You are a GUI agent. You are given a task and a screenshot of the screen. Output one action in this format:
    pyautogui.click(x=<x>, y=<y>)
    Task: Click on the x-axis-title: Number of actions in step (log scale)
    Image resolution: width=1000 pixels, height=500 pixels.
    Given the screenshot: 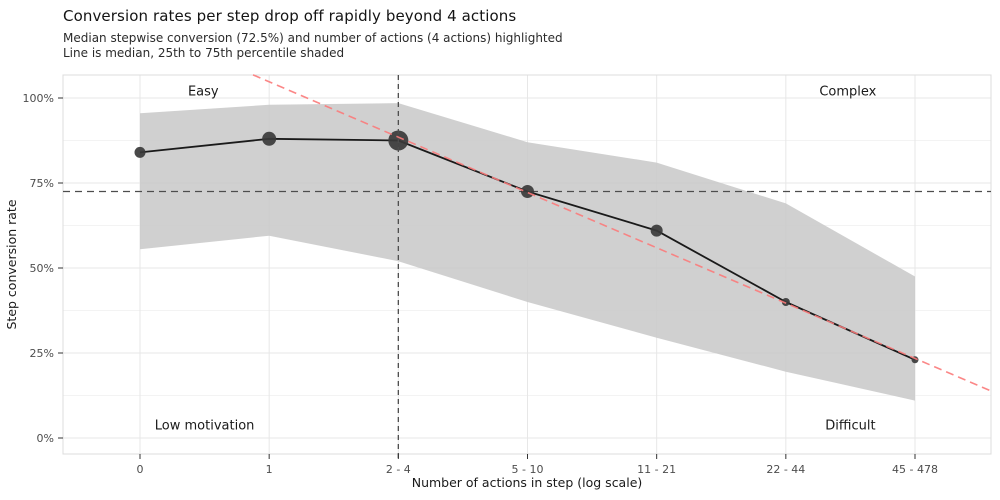 What is the action you would take?
    pyautogui.click(x=527, y=482)
    